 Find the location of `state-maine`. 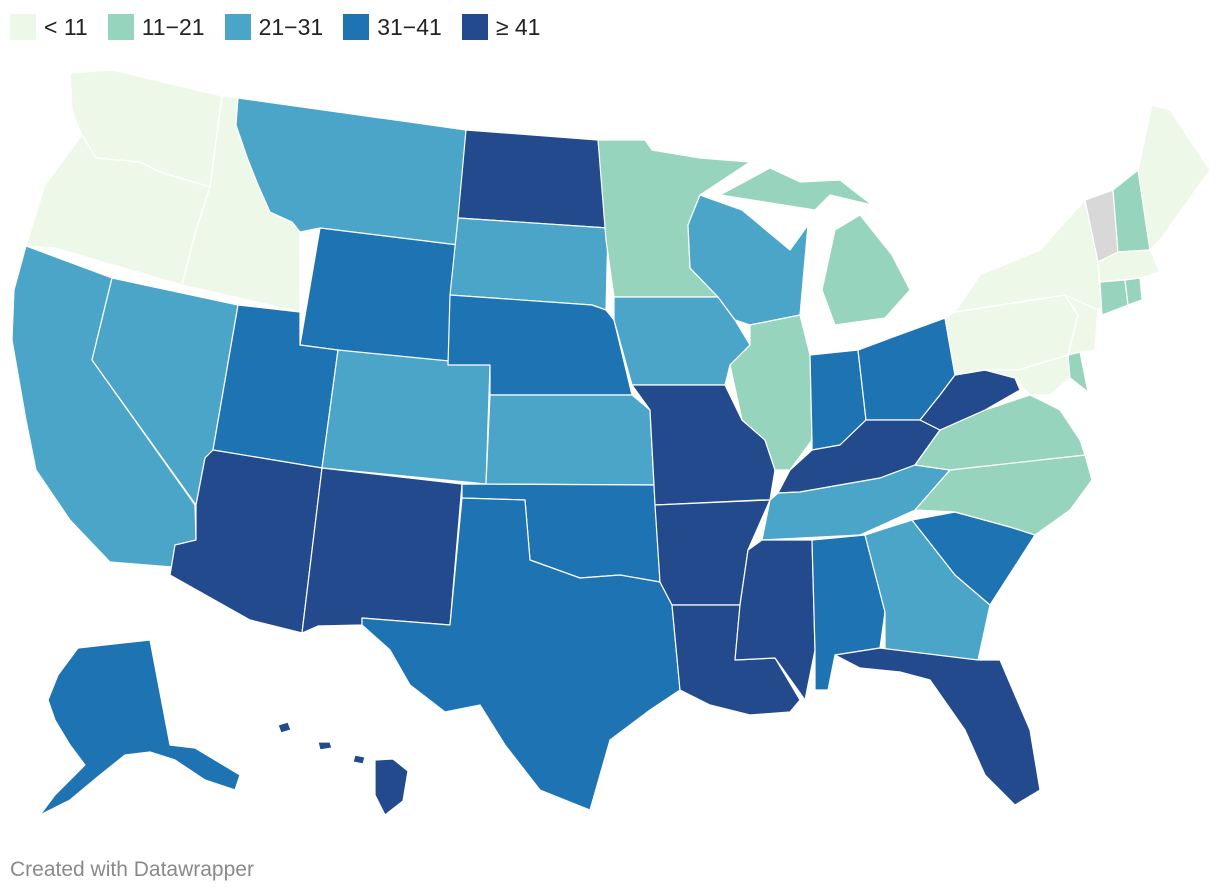

state-maine is located at coordinates (1174, 177).